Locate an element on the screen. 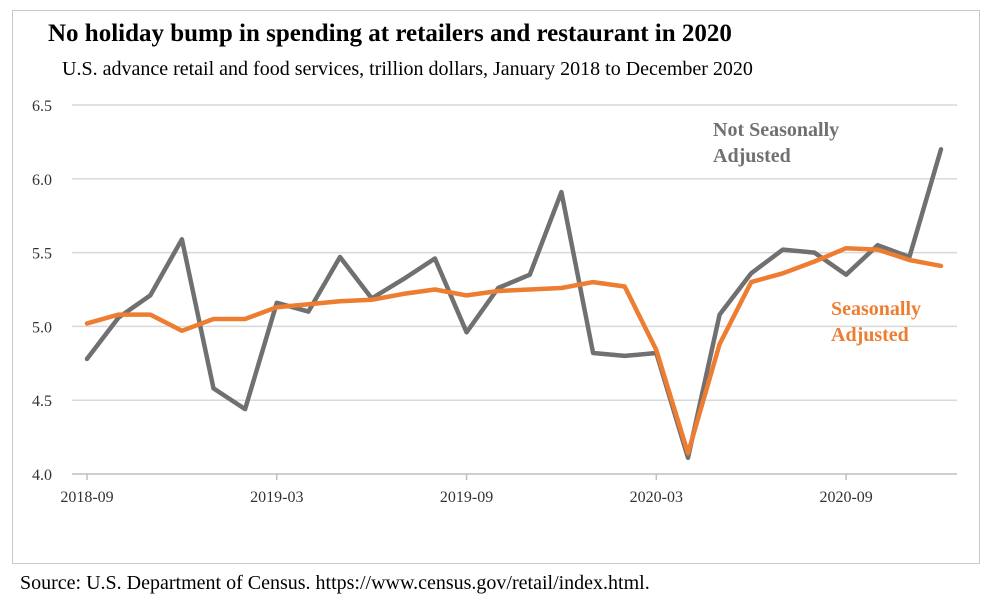 The image size is (991, 607). label-not-seasonally-adjusted: Not Seasonally Adjusted is located at coordinates (776, 143).